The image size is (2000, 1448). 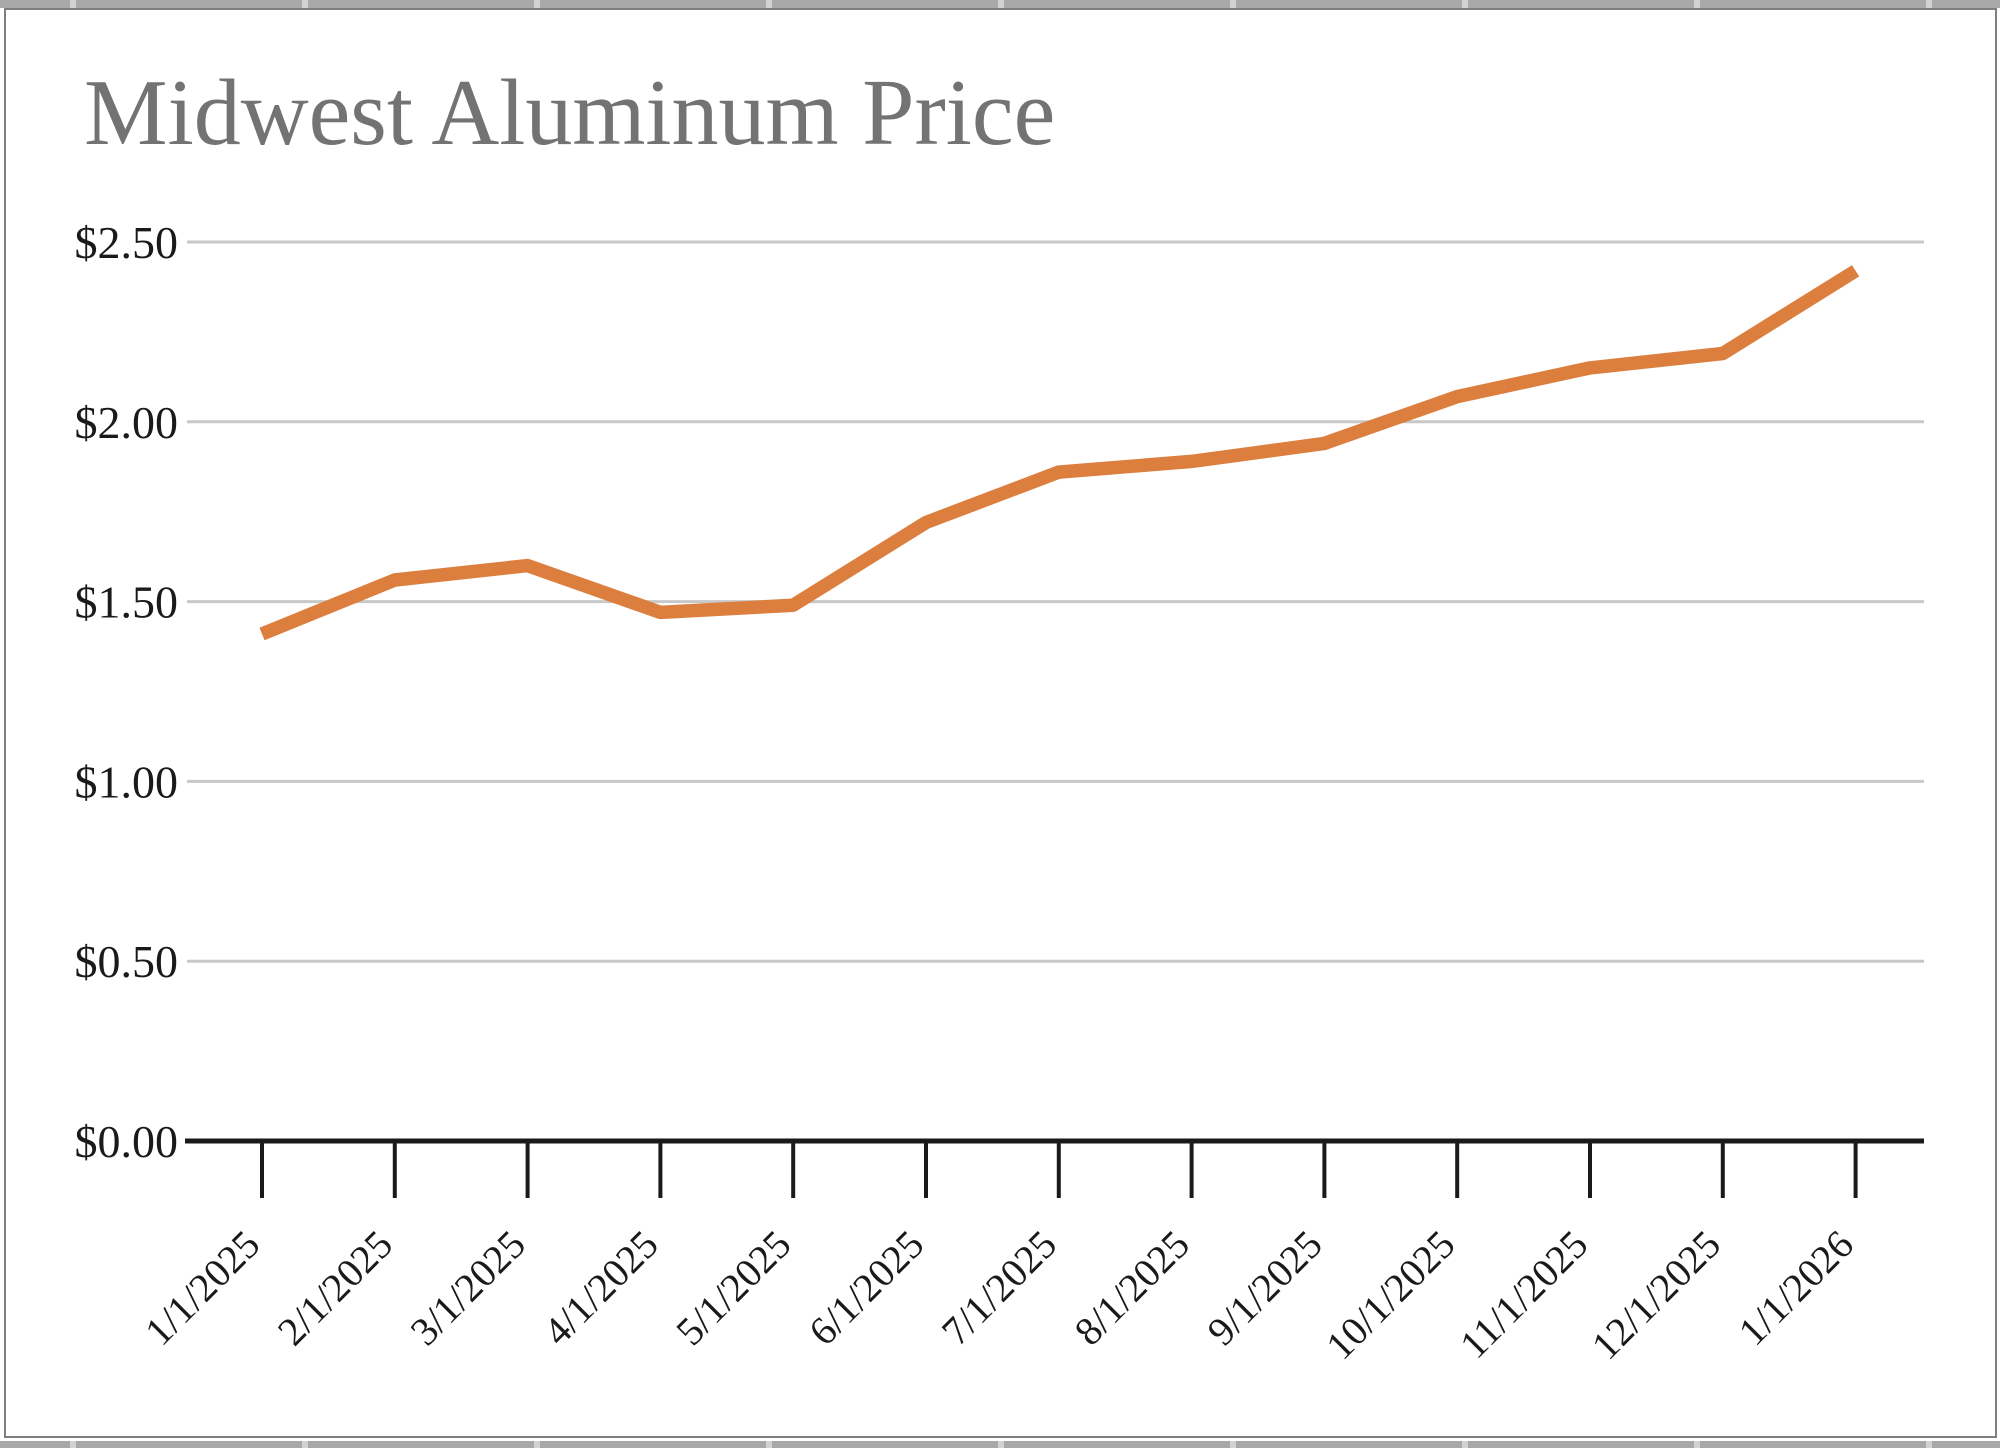 I want to click on x-axis-tick-label: 11/1/2025, so click(x=1523, y=1294).